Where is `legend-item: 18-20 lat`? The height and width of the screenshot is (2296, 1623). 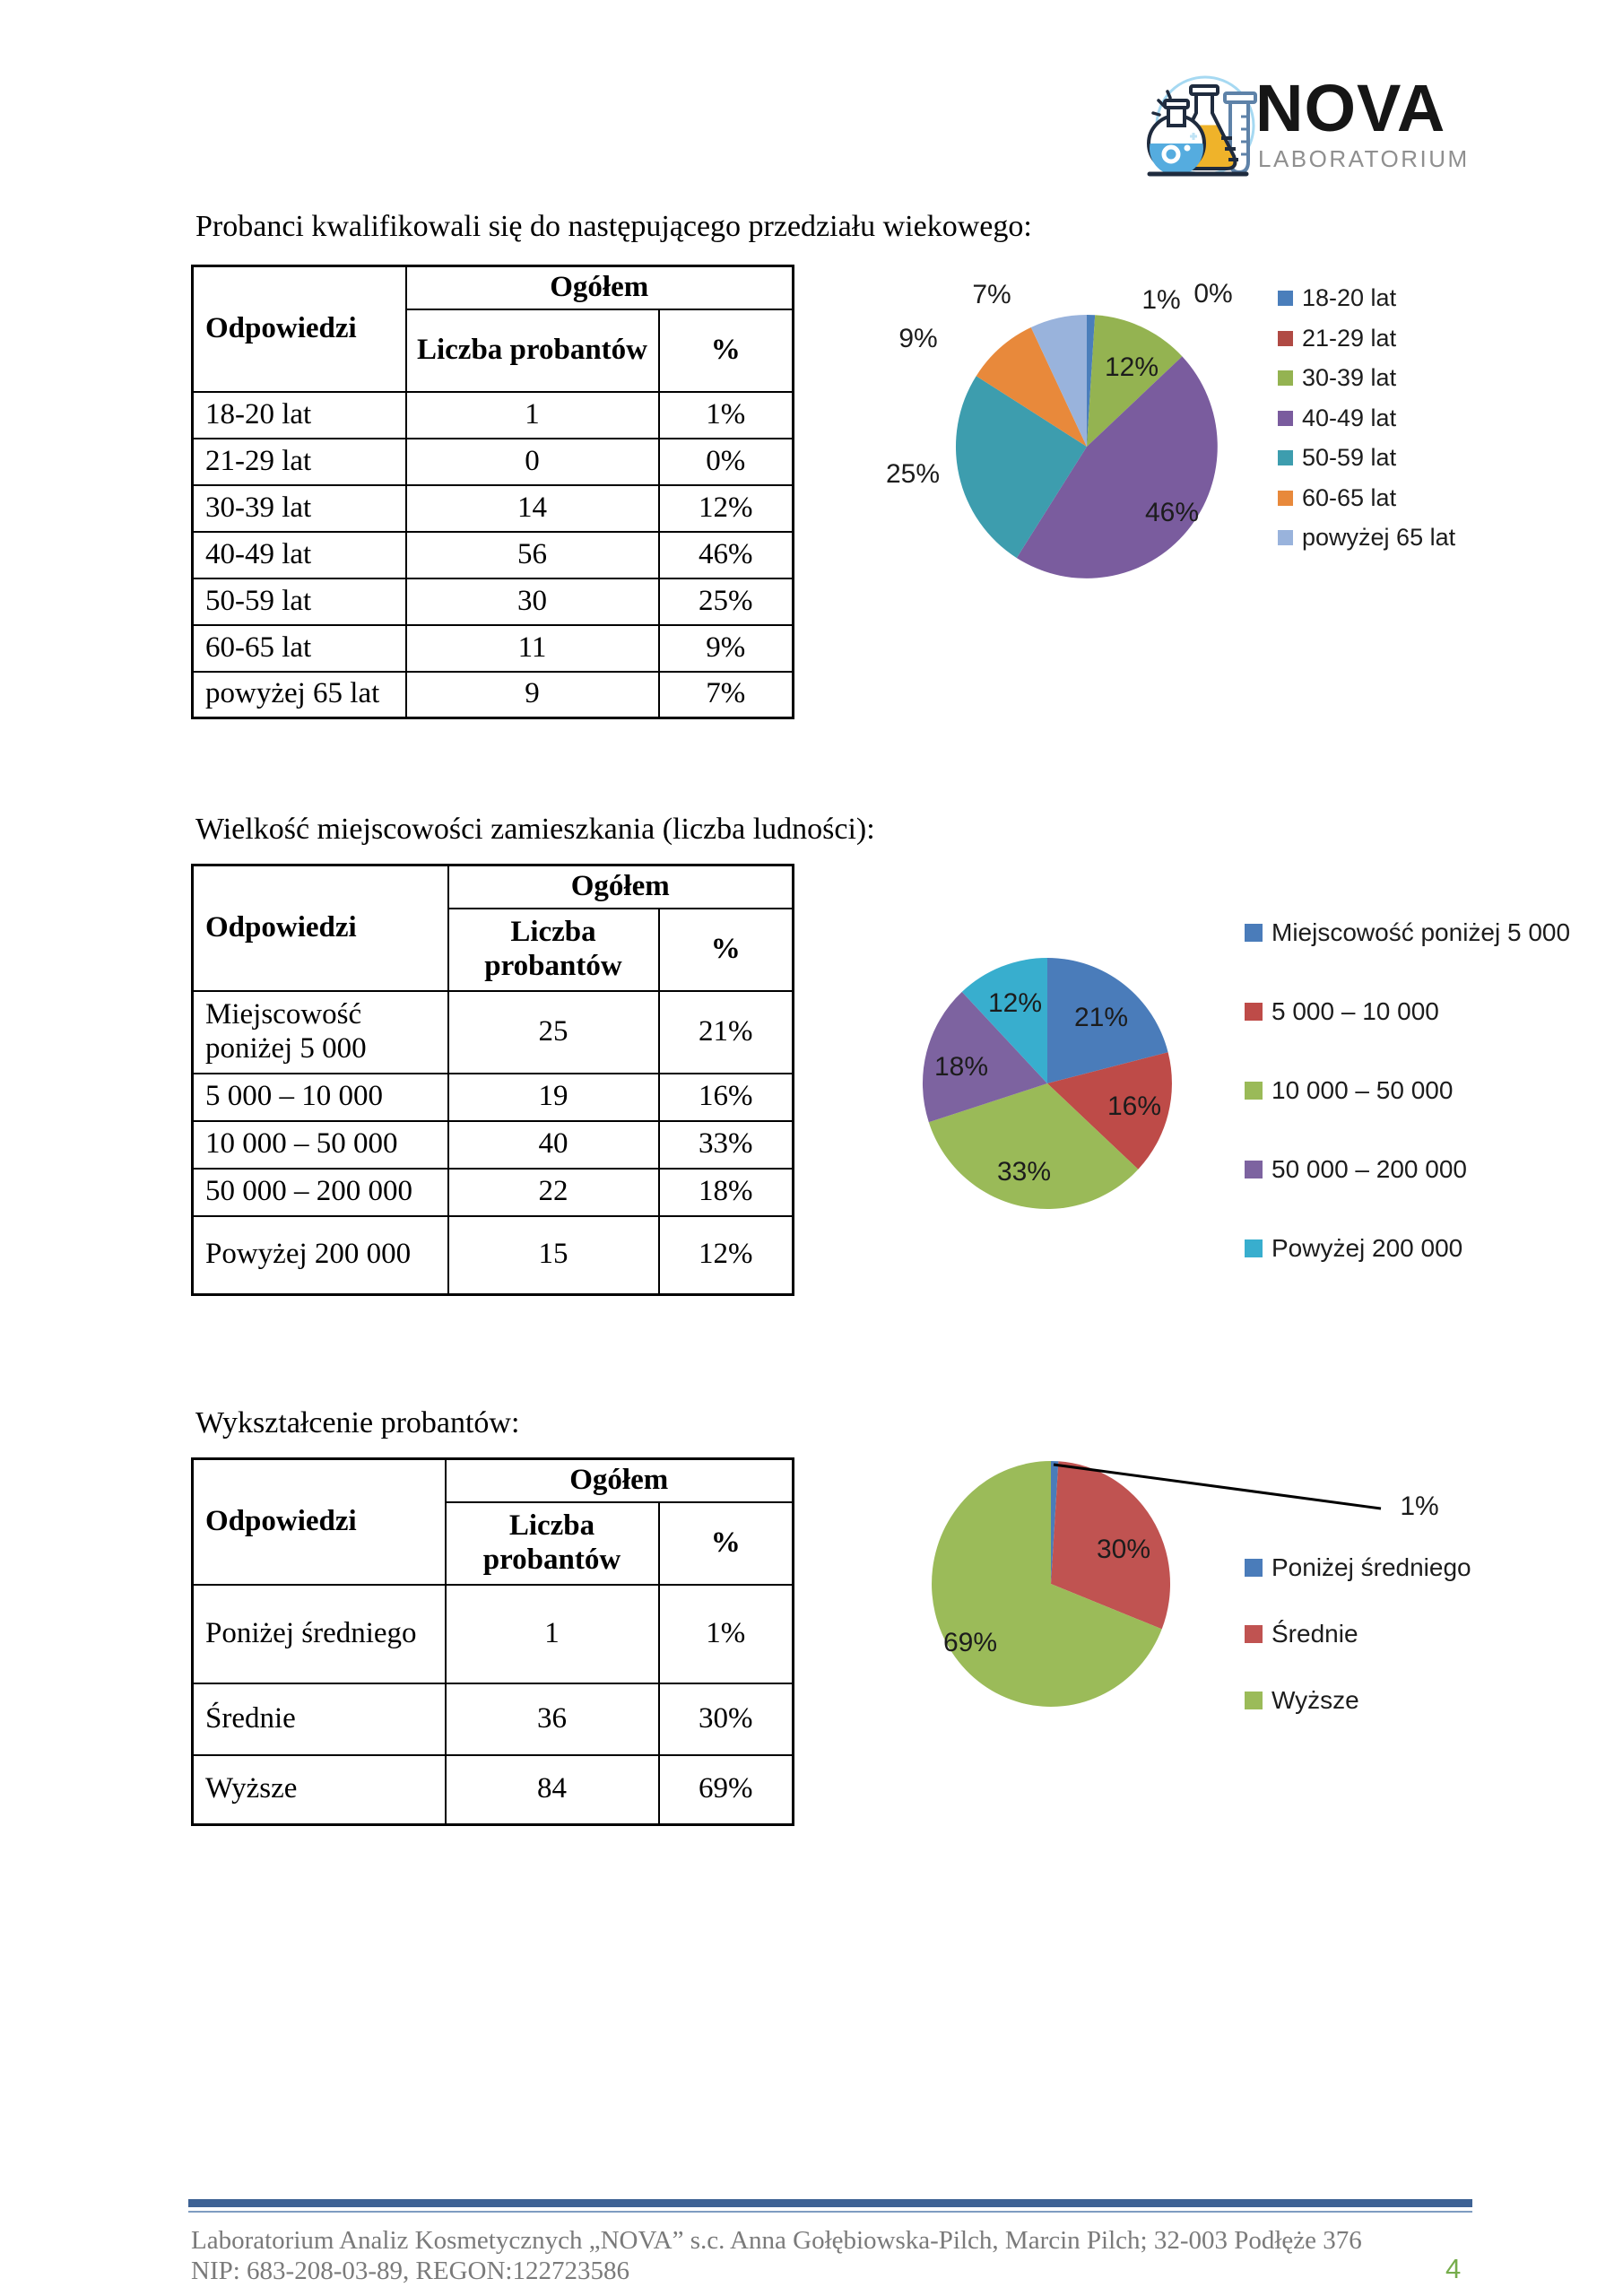
legend-item: 18-20 lat is located at coordinates (1337, 298).